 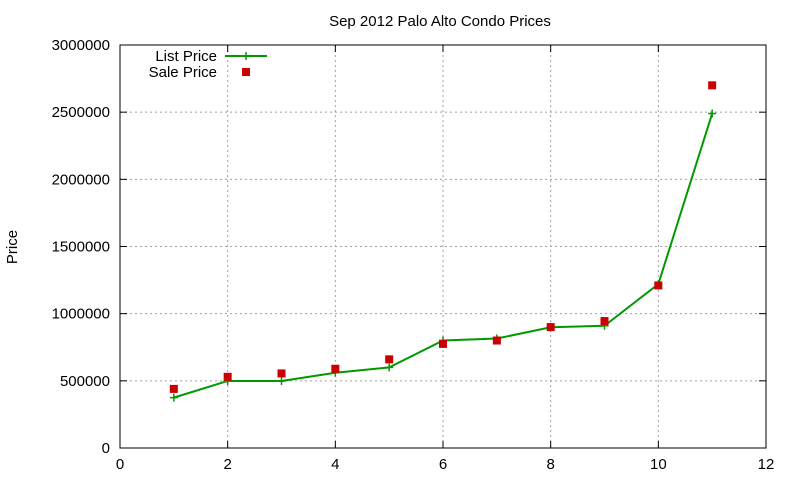 What do you see at coordinates (440, 21) in the screenshot?
I see `chart-title: Sep 2012 Palo Alto Condo Prices` at bounding box center [440, 21].